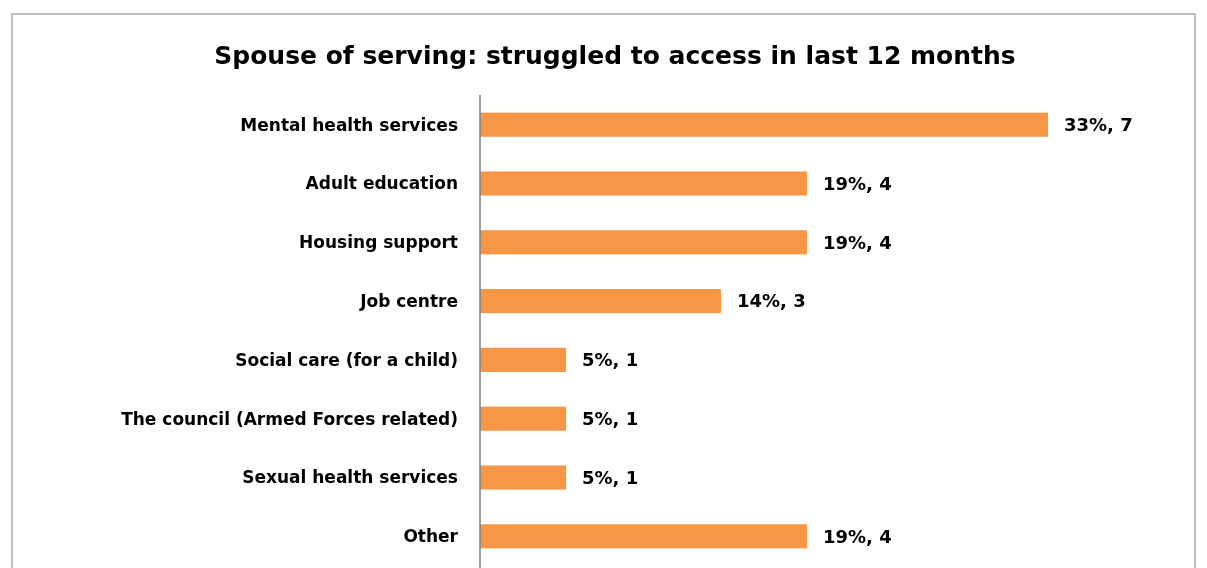 This screenshot has width=1207, height=568. I want to click on chart-title: Spouse of serving: struggled to access in last 12 months, so click(615, 55).